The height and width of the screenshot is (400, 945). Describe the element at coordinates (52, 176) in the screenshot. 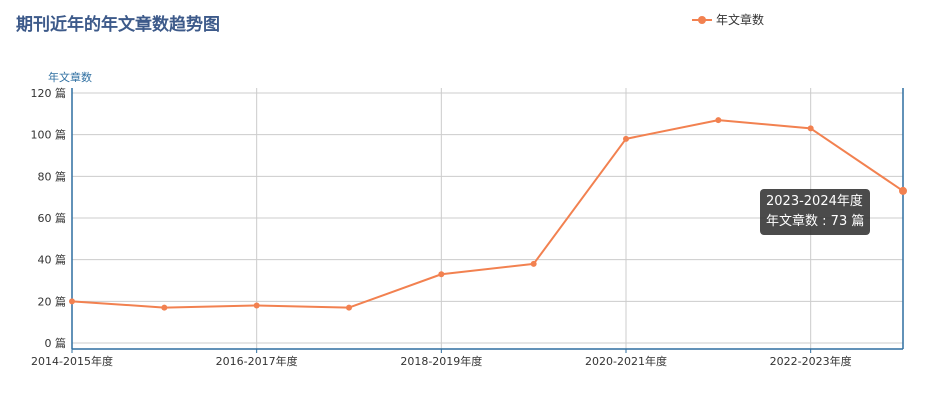

I see `y-tick-label: 80 篇` at that location.